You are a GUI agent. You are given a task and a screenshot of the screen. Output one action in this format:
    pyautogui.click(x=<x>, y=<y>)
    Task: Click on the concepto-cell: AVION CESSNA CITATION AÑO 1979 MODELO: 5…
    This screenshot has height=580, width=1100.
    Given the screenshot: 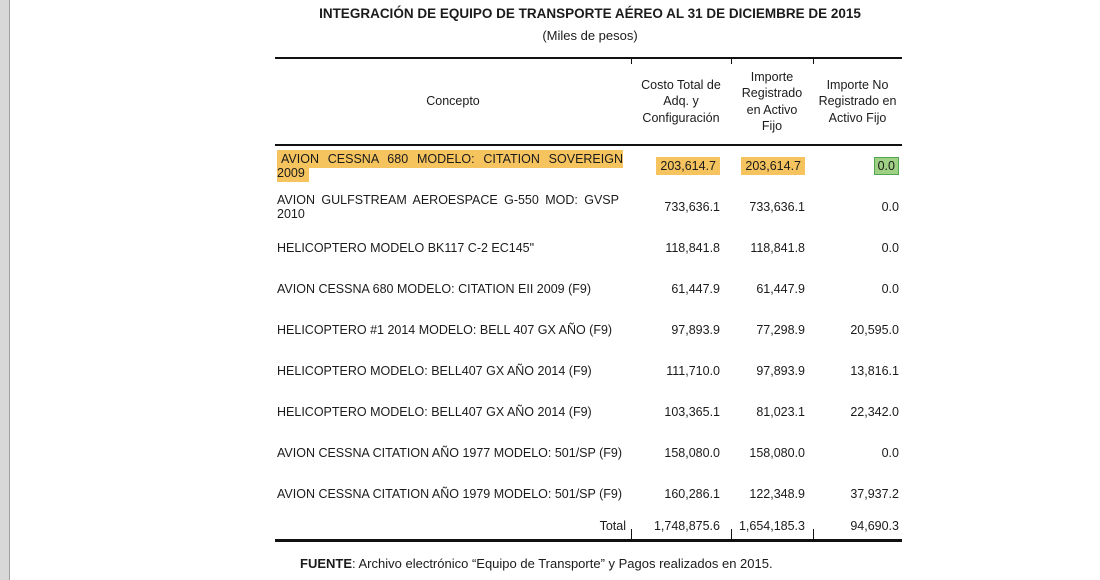 What is the action you would take?
    pyautogui.click(x=450, y=493)
    